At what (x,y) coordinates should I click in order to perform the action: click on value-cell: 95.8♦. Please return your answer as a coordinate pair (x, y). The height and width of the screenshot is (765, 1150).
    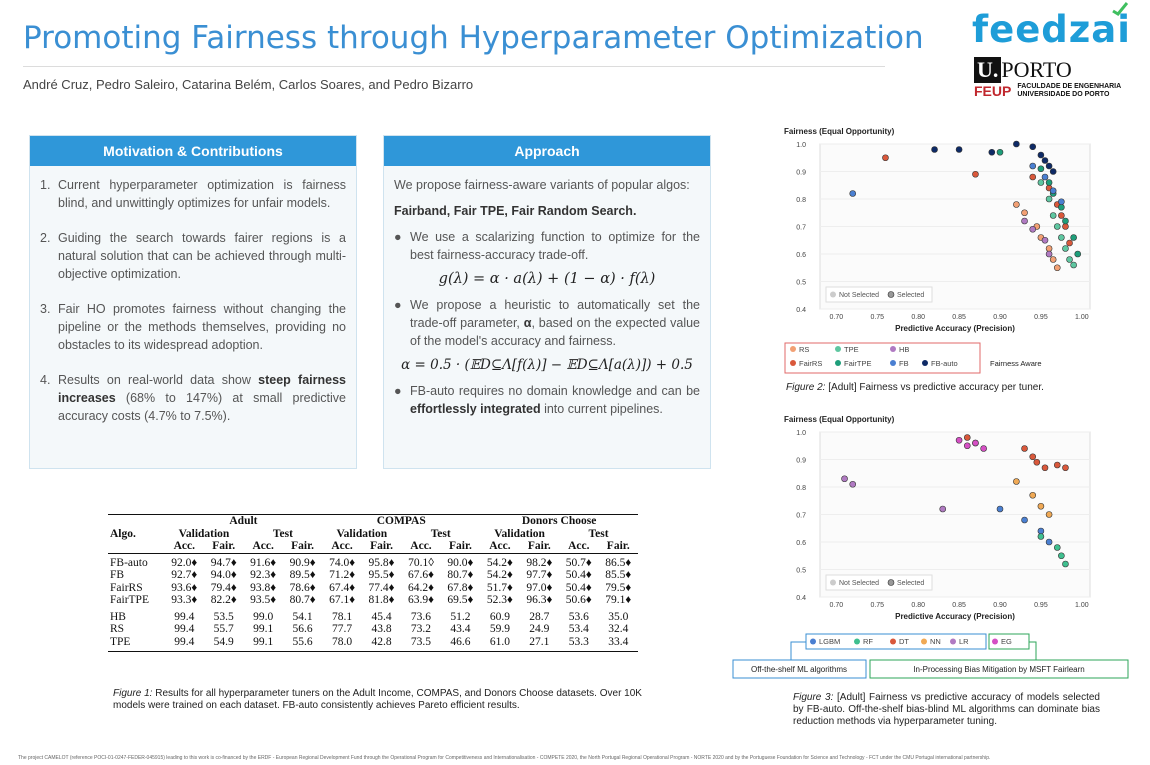
    Looking at the image, I should click on (381, 560).